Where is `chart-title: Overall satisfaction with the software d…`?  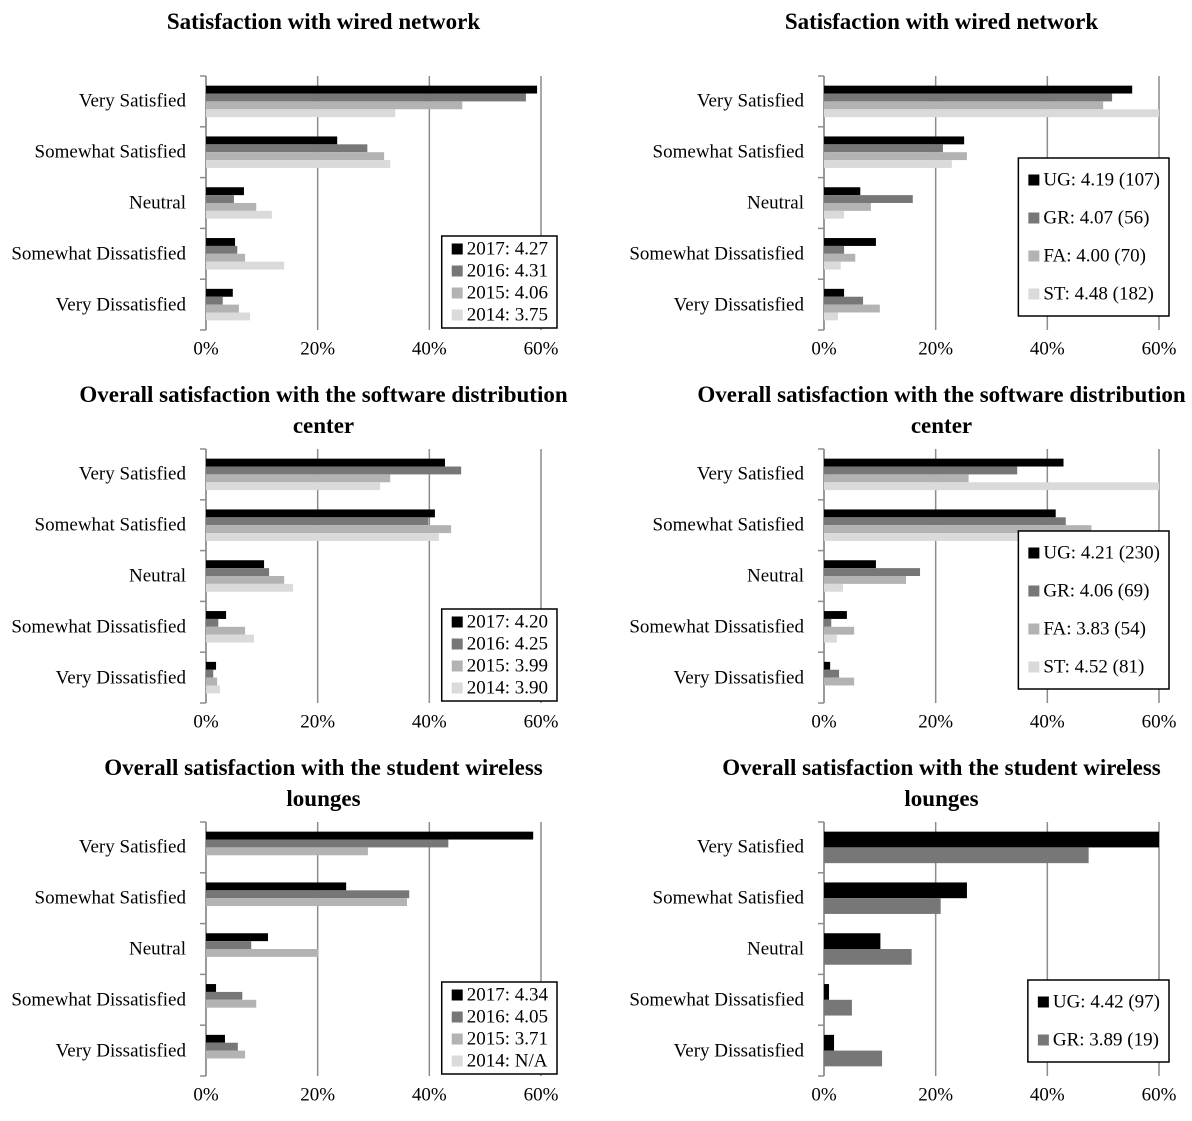 chart-title: Overall satisfaction with the software d… is located at coordinates (323, 410).